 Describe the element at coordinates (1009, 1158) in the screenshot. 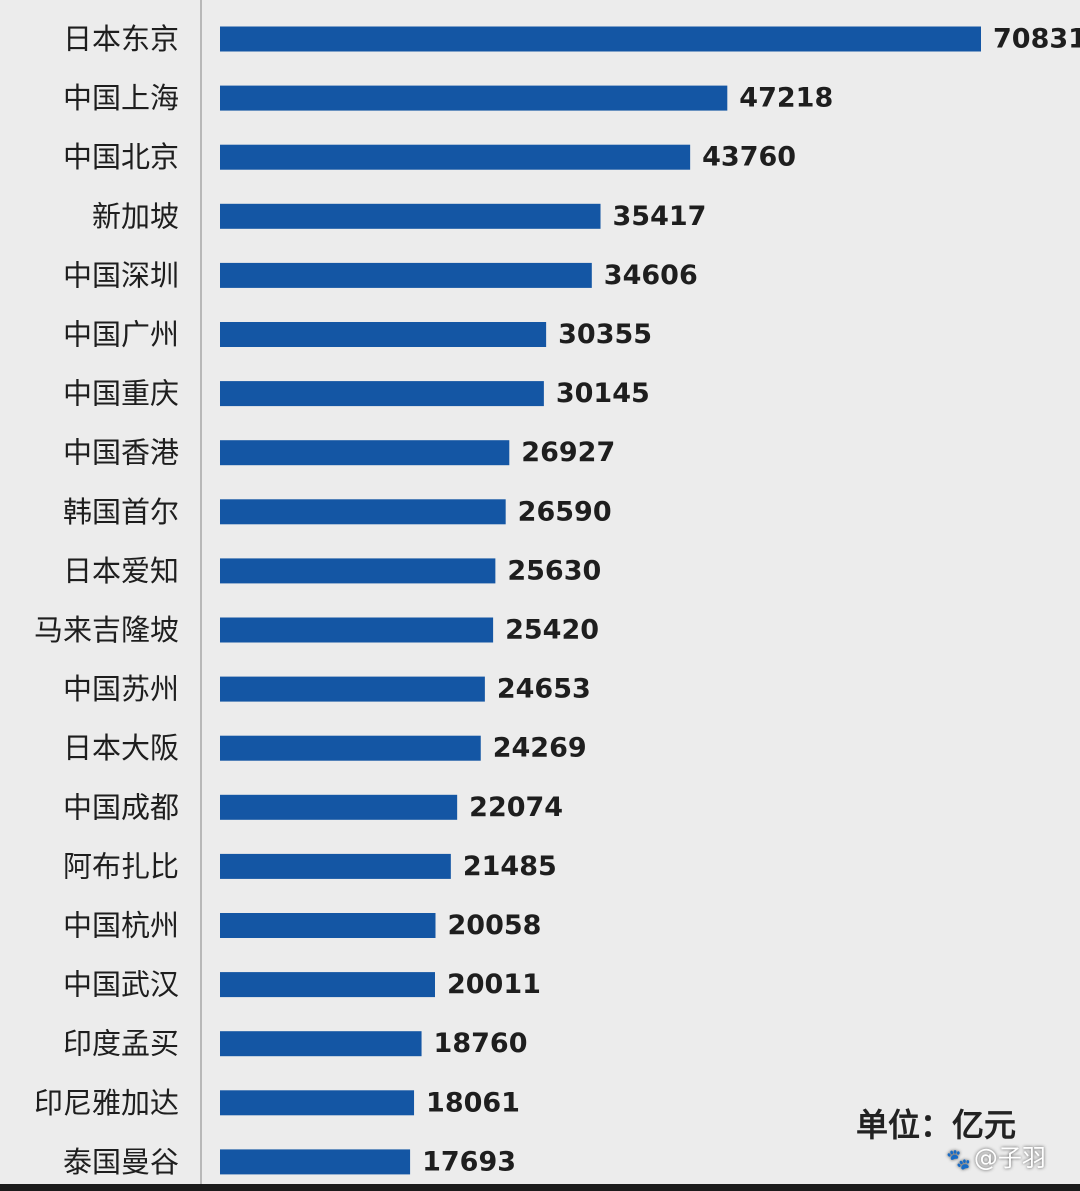

I see `watermark-text: @子羽` at that location.